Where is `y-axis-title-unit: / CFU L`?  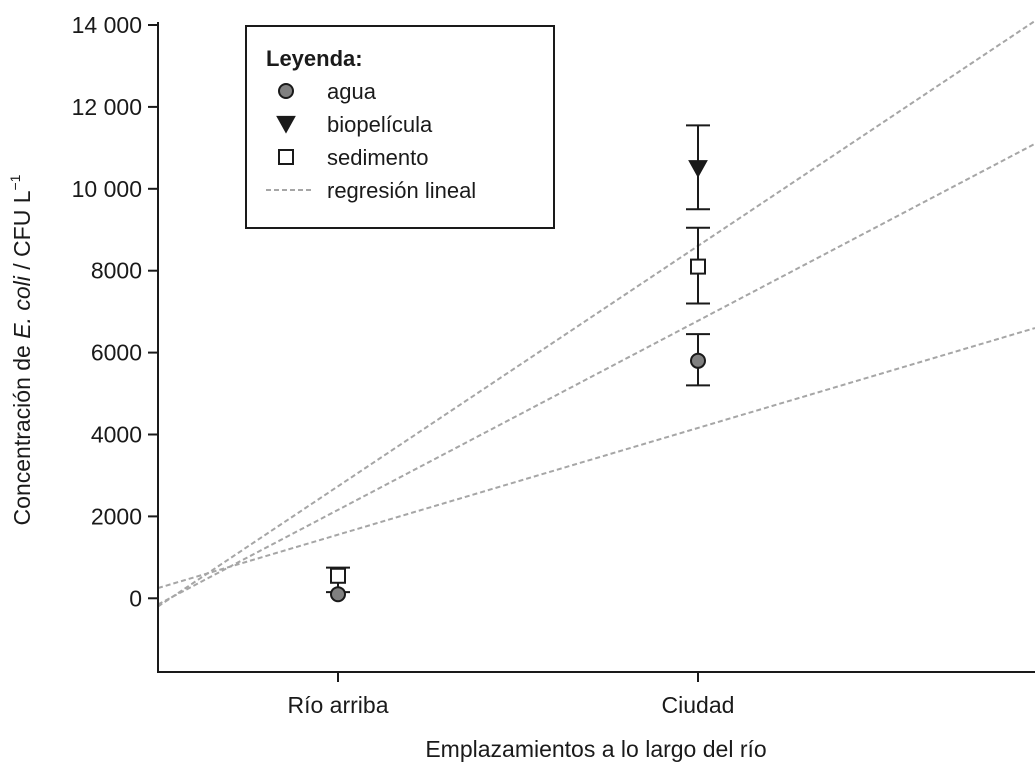
y-axis-title-unit: / CFU L is located at coordinates (22, 233).